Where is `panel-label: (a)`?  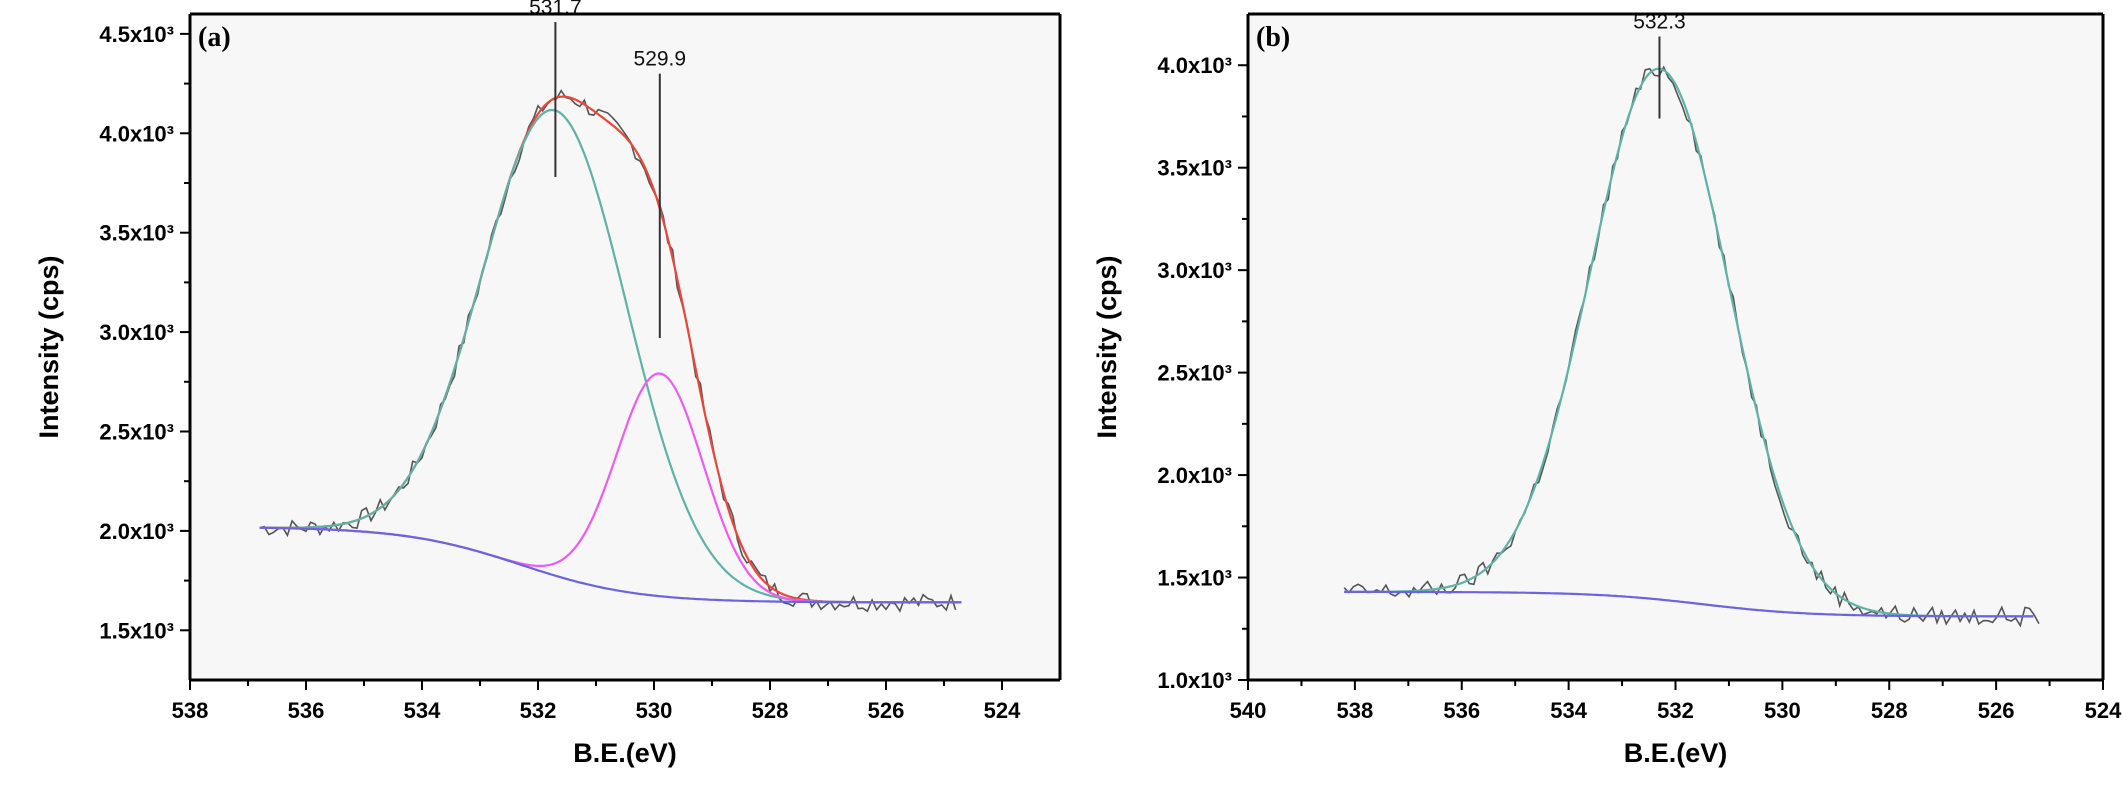
panel-label: (a) is located at coordinates (214, 37).